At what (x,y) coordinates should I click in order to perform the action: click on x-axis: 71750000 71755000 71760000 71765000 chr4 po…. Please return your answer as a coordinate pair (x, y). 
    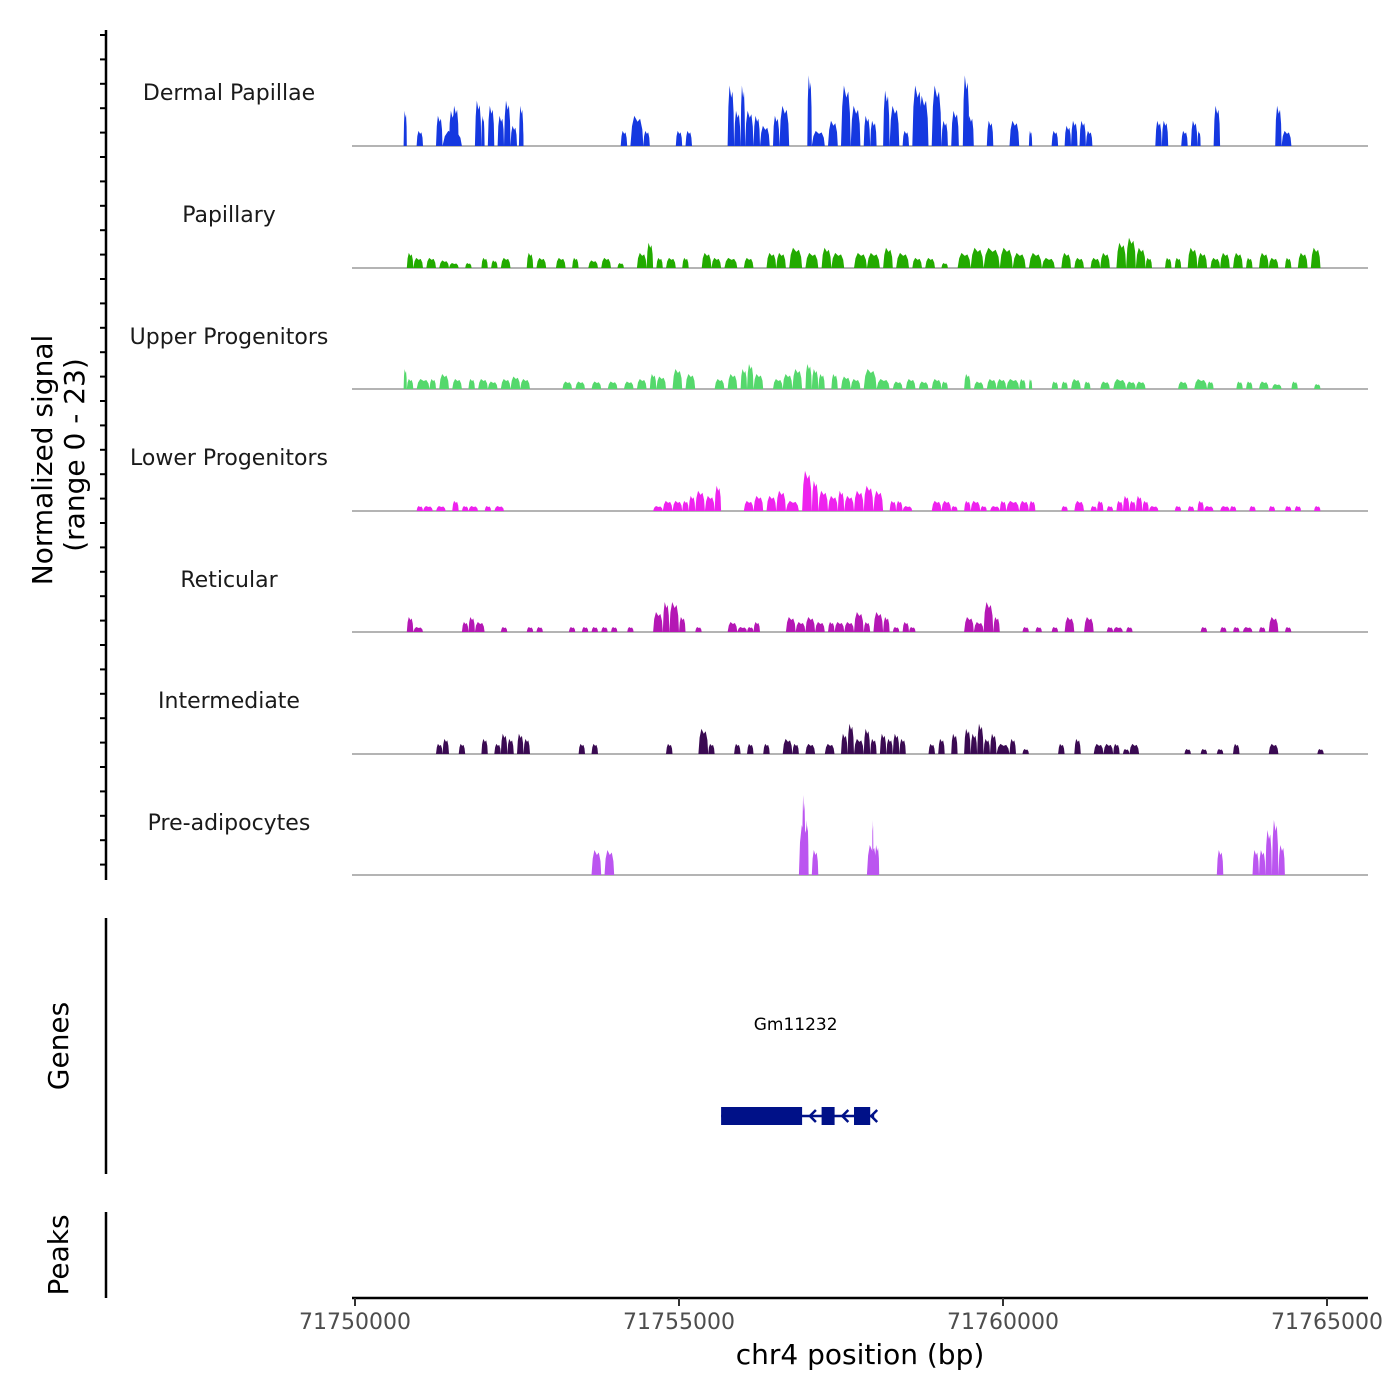
    Looking at the image, I should click on (841, 1333).